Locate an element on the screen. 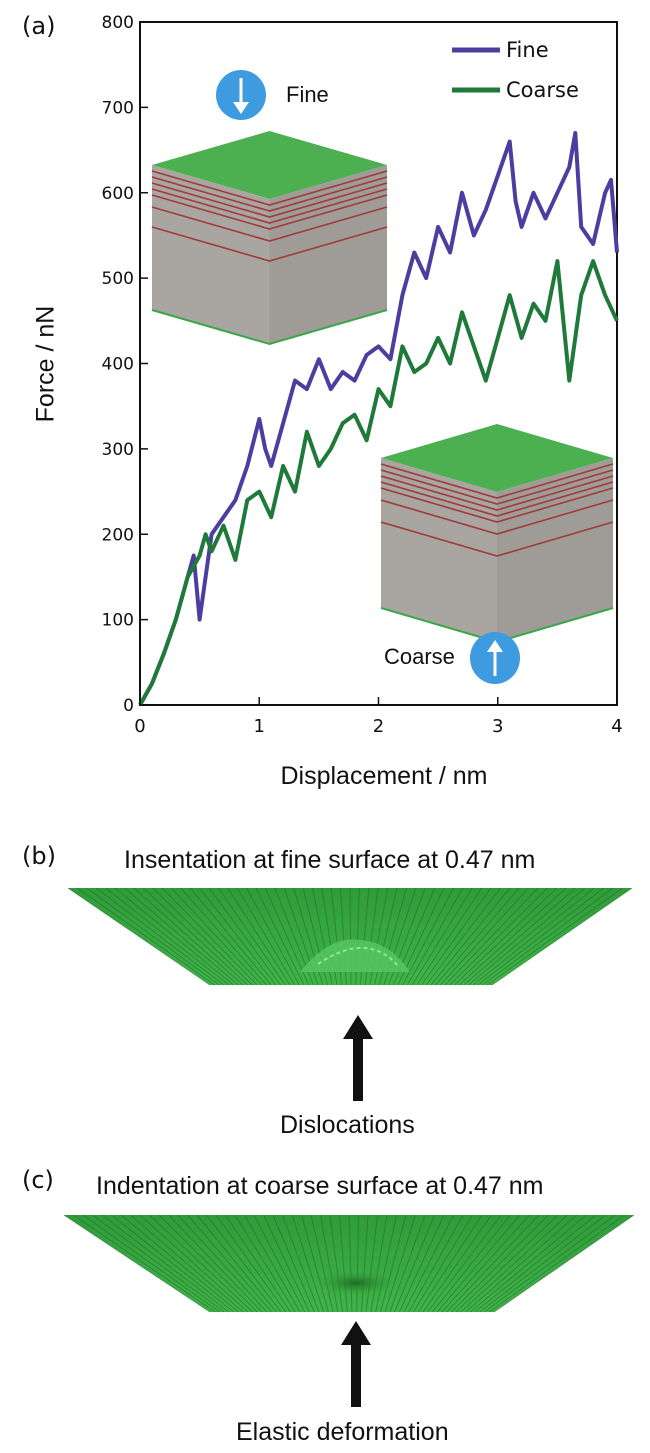  elastic-deformation-arrow-icon is located at coordinates (356, 1364).